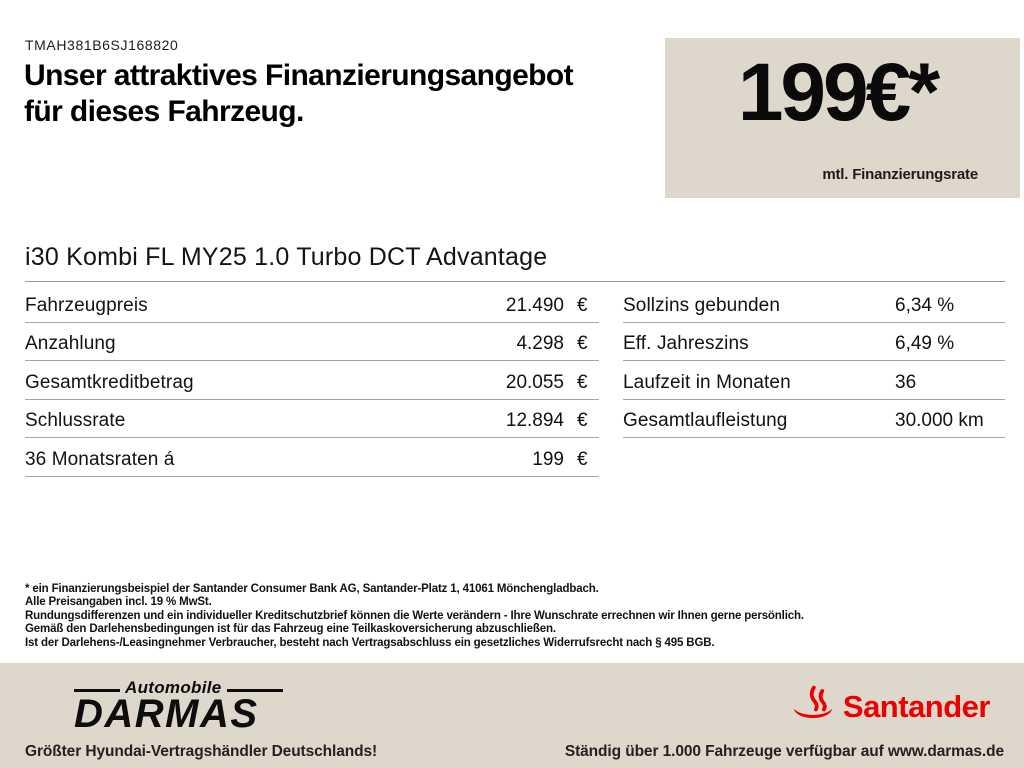 The height and width of the screenshot is (768, 1024). I want to click on finance-label: Schlussrate, so click(75, 420).